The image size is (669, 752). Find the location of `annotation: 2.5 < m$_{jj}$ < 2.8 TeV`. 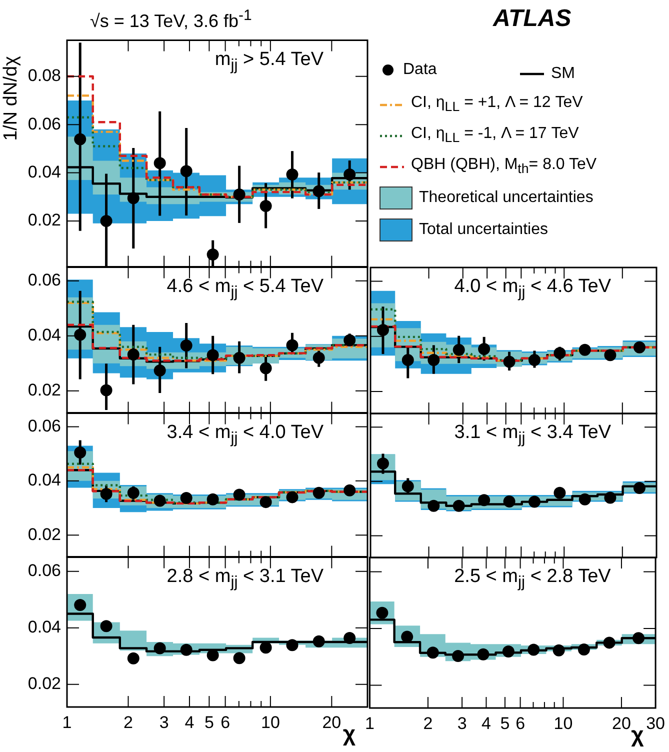

annotation: 2.5 < m$_{jj}$ < 2.8 TeV is located at coordinates (532, 579).